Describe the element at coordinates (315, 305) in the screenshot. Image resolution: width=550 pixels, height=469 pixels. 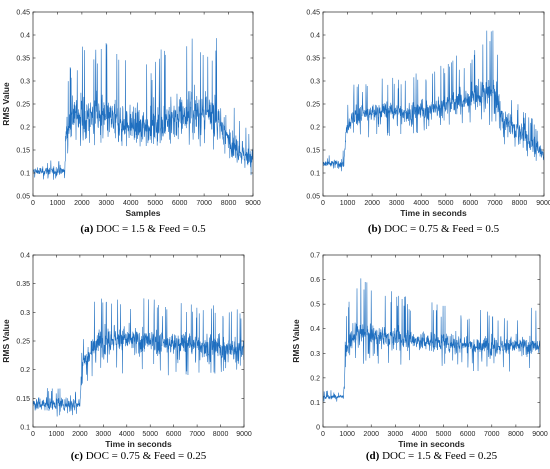
I see `y-tick-label: 0.5` at that location.